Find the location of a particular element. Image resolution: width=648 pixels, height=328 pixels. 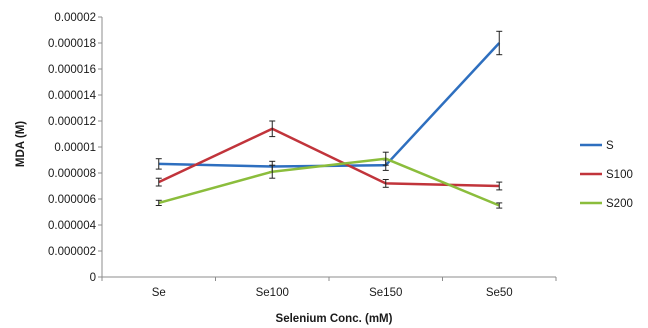

x-tick-label: Se100 is located at coordinates (272, 293).